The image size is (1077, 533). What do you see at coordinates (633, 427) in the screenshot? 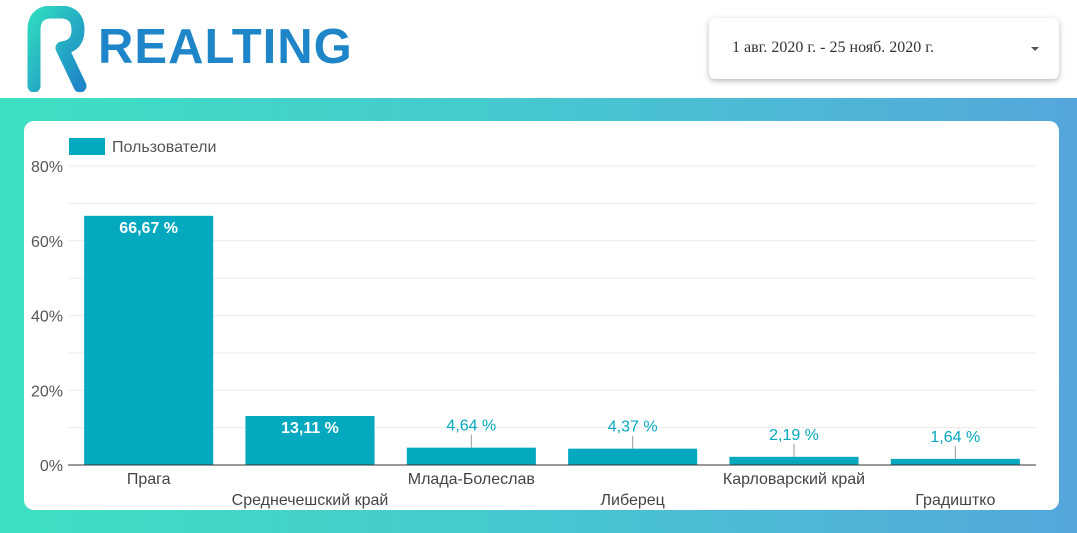
I see `data-label: 4,37 %` at bounding box center [633, 427].